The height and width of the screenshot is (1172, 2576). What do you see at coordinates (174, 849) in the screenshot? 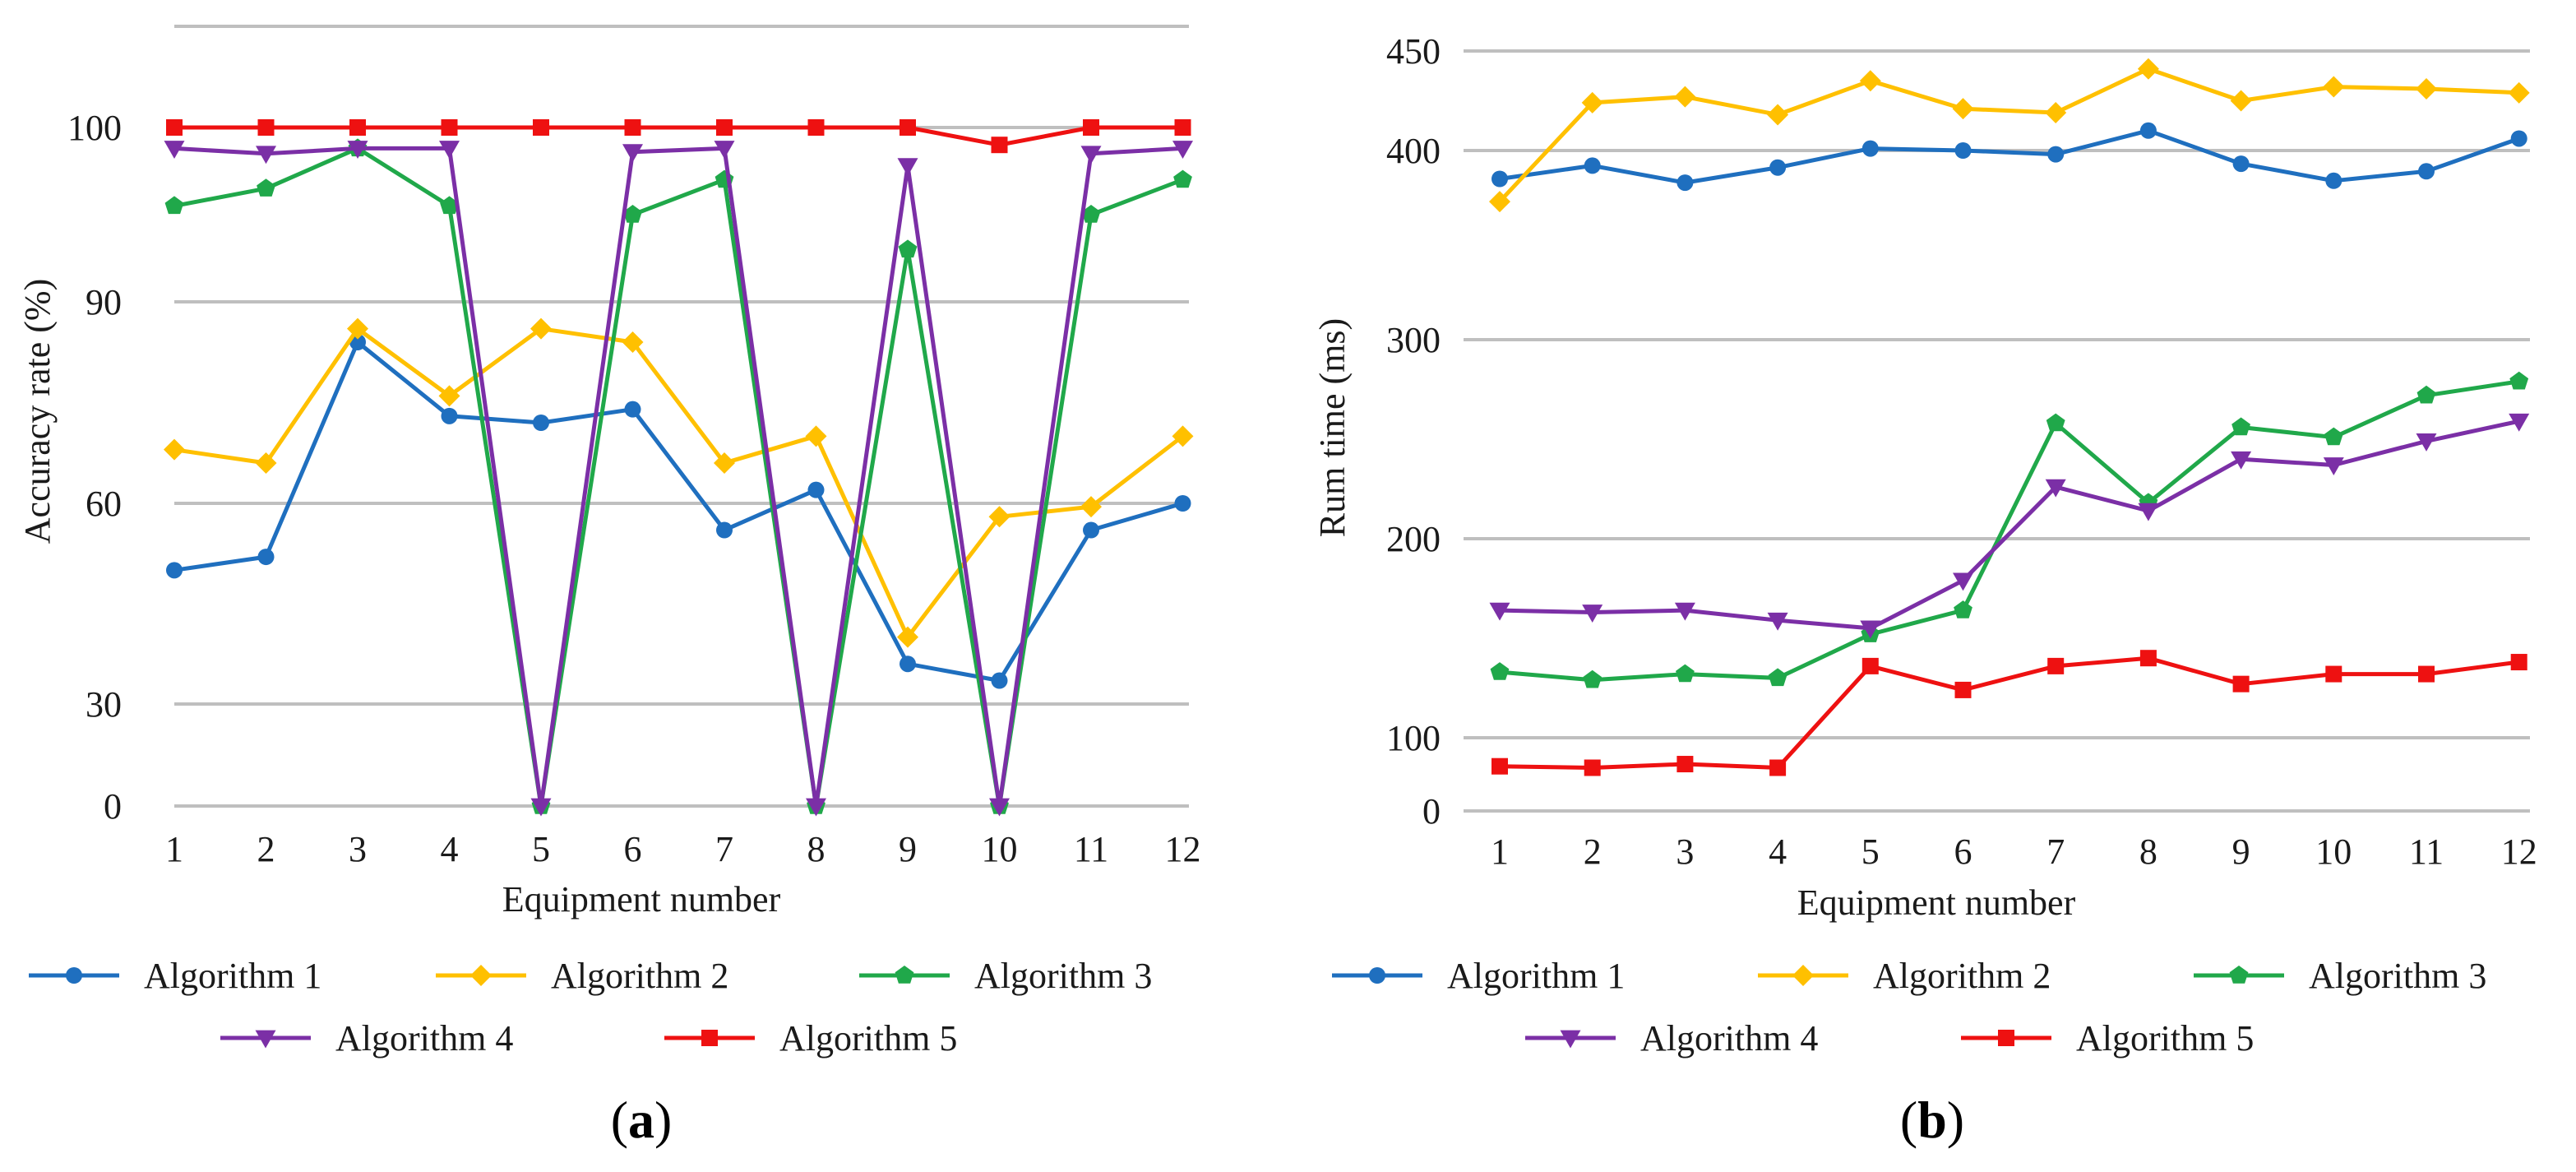
I see `chart-a-x-tick-label: 1` at bounding box center [174, 849].